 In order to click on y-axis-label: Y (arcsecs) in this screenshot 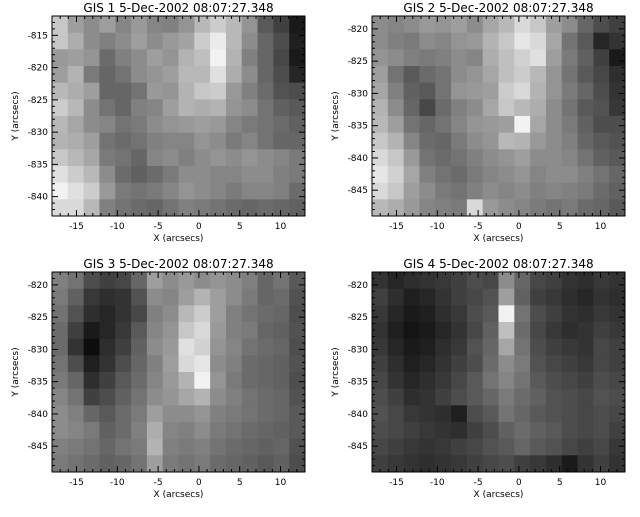, I will do `click(16, 116)`.